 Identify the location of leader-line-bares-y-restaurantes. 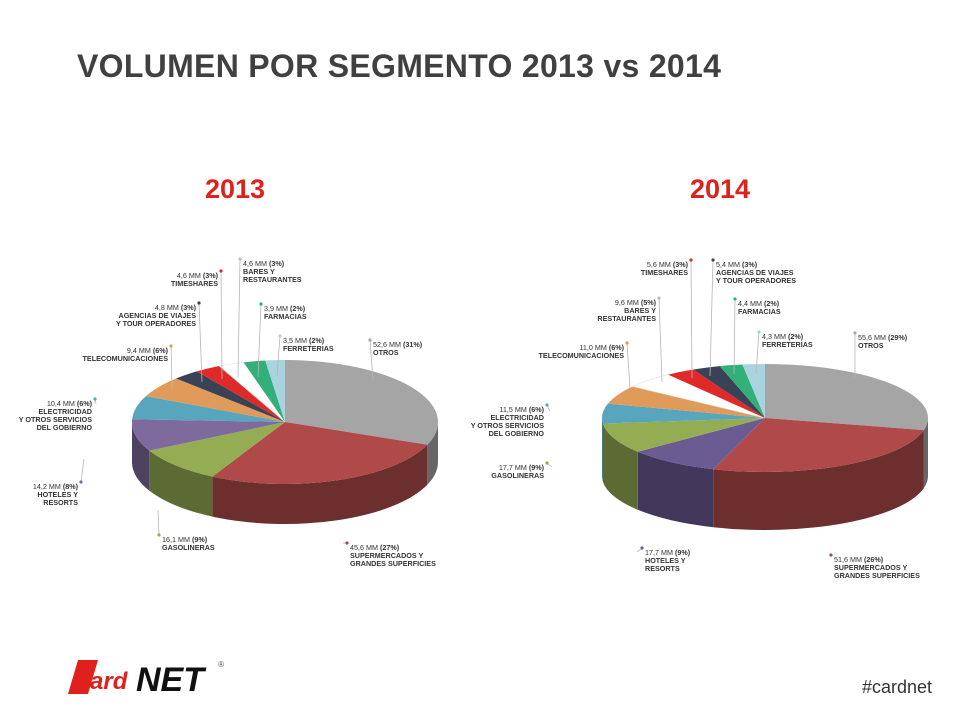
(239, 318).